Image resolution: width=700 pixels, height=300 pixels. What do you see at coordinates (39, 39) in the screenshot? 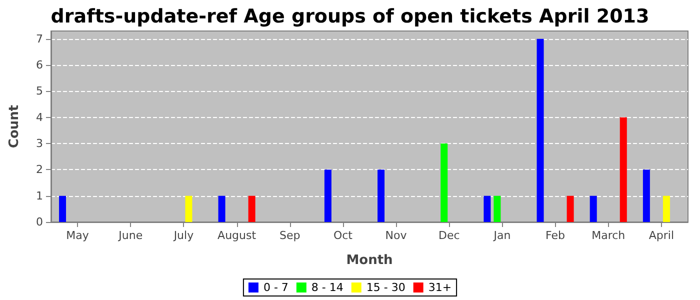
I see `y-tick-label: 7` at bounding box center [39, 39].